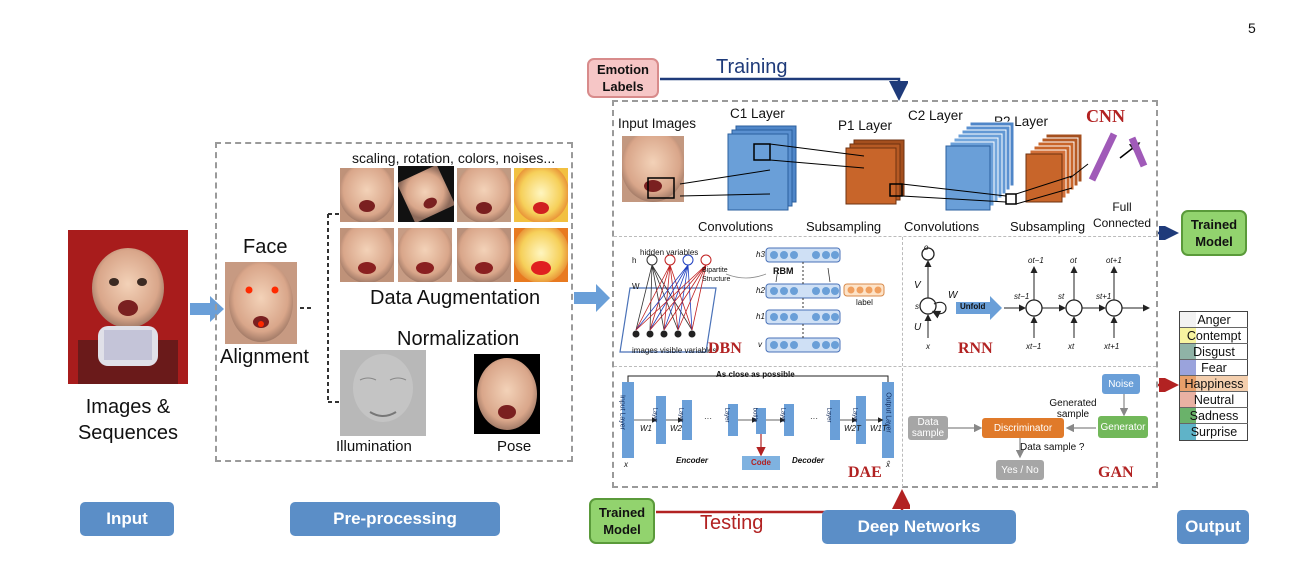 Image resolution: width=1306 pixels, height=566 pixels. I want to click on emotion-label: Disgust, so click(1214, 352).